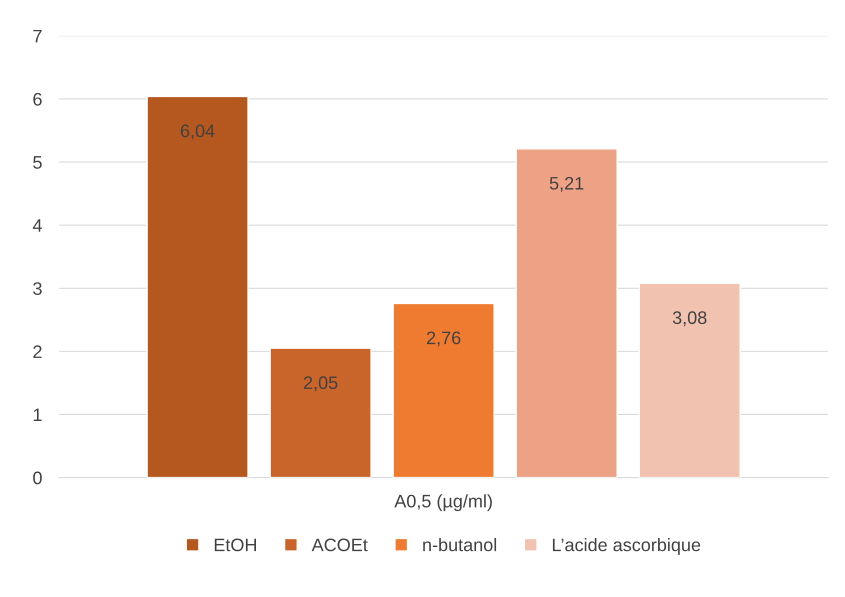 Image resolution: width=845 pixels, height=597 pixels. What do you see at coordinates (37, 478) in the screenshot?
I see `y-tick-label: 0` at bounding box center [37, 478].